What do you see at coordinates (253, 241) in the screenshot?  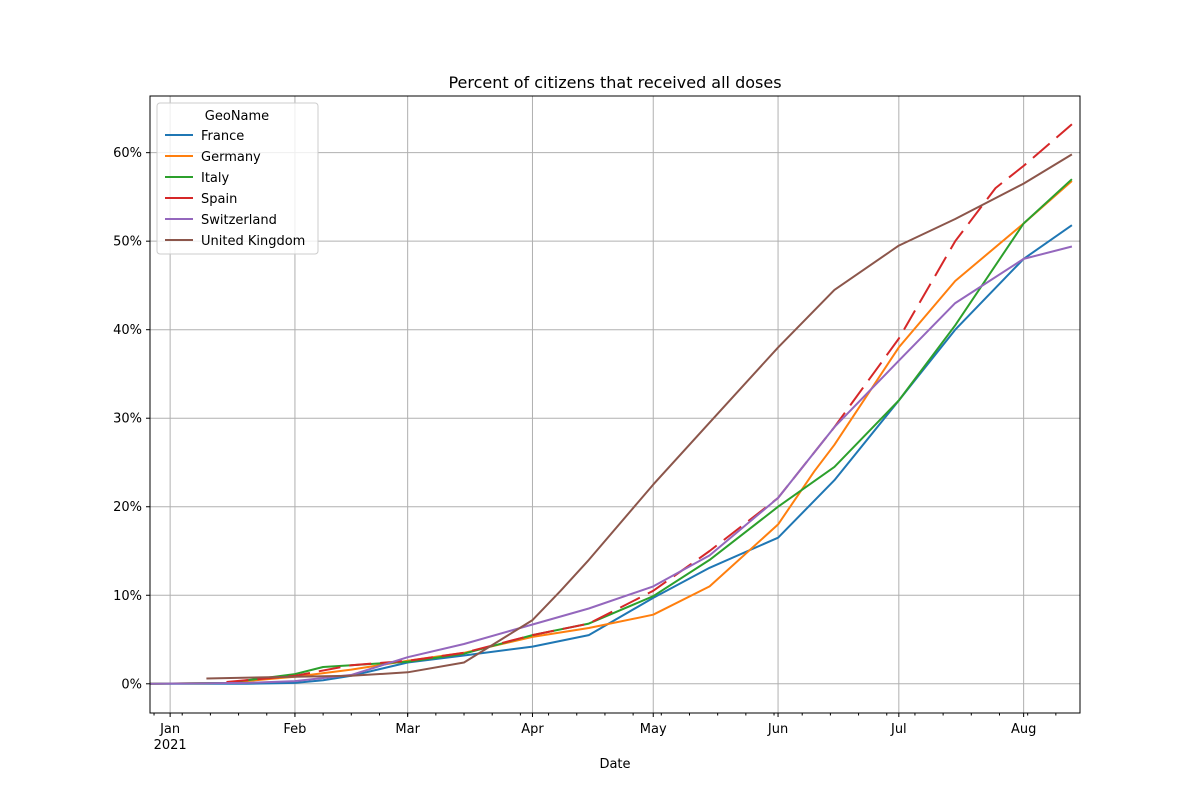 I see `legend-label: United Kingdom` at bounding box center [253, 241].